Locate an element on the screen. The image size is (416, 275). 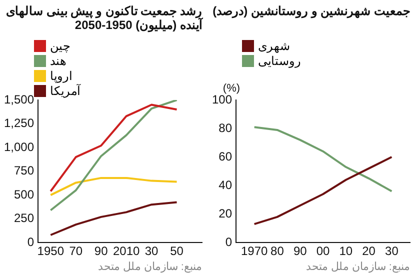
legend-label: هند is located at coordinates (58, 61).